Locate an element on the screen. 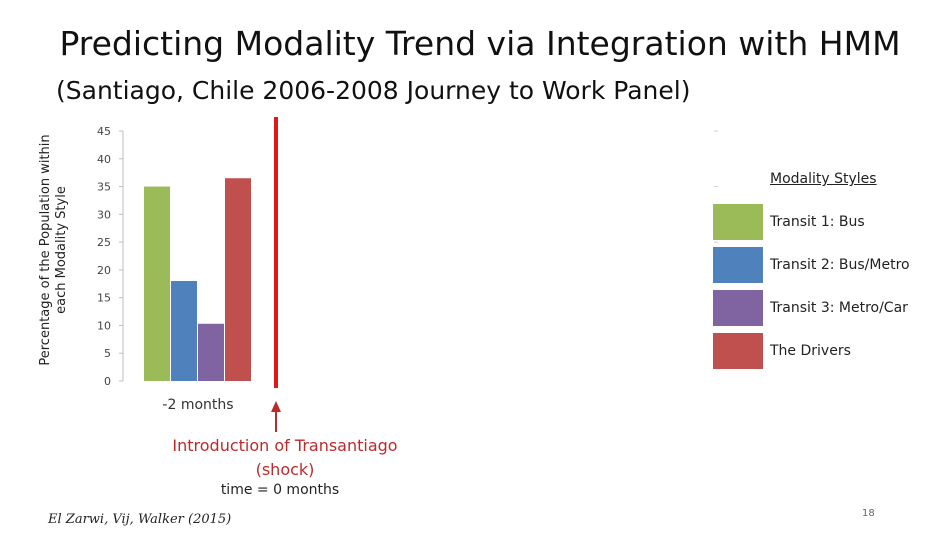 Image resolution: width=936 pixels, height=540 pixels. legend-label: Transit 1: Bus is located at coordinates (817, 222).